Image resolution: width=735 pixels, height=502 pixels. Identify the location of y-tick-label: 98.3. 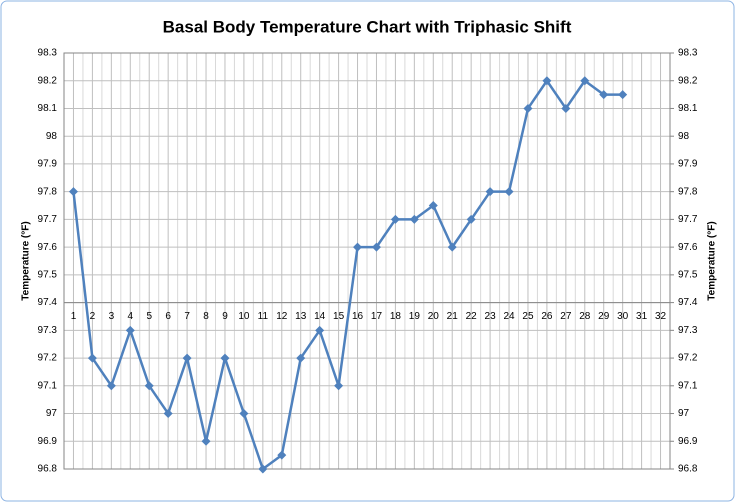
(48, 53).